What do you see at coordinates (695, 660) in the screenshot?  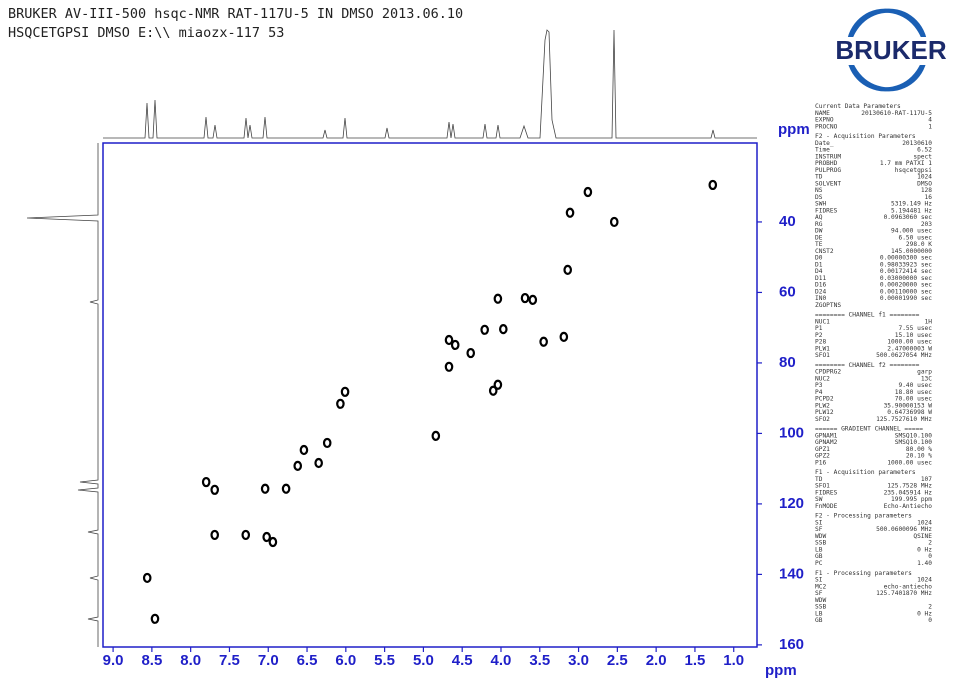 I see `x-tick-label: 1.5` at bounding box center [695, 660].